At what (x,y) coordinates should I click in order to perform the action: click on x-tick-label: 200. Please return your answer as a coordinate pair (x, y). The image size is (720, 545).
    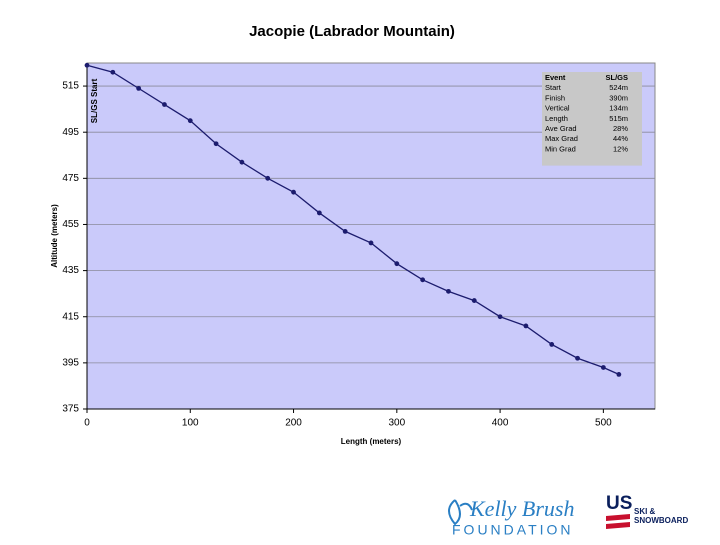
    Looking at the image, I should click on (293, 423).